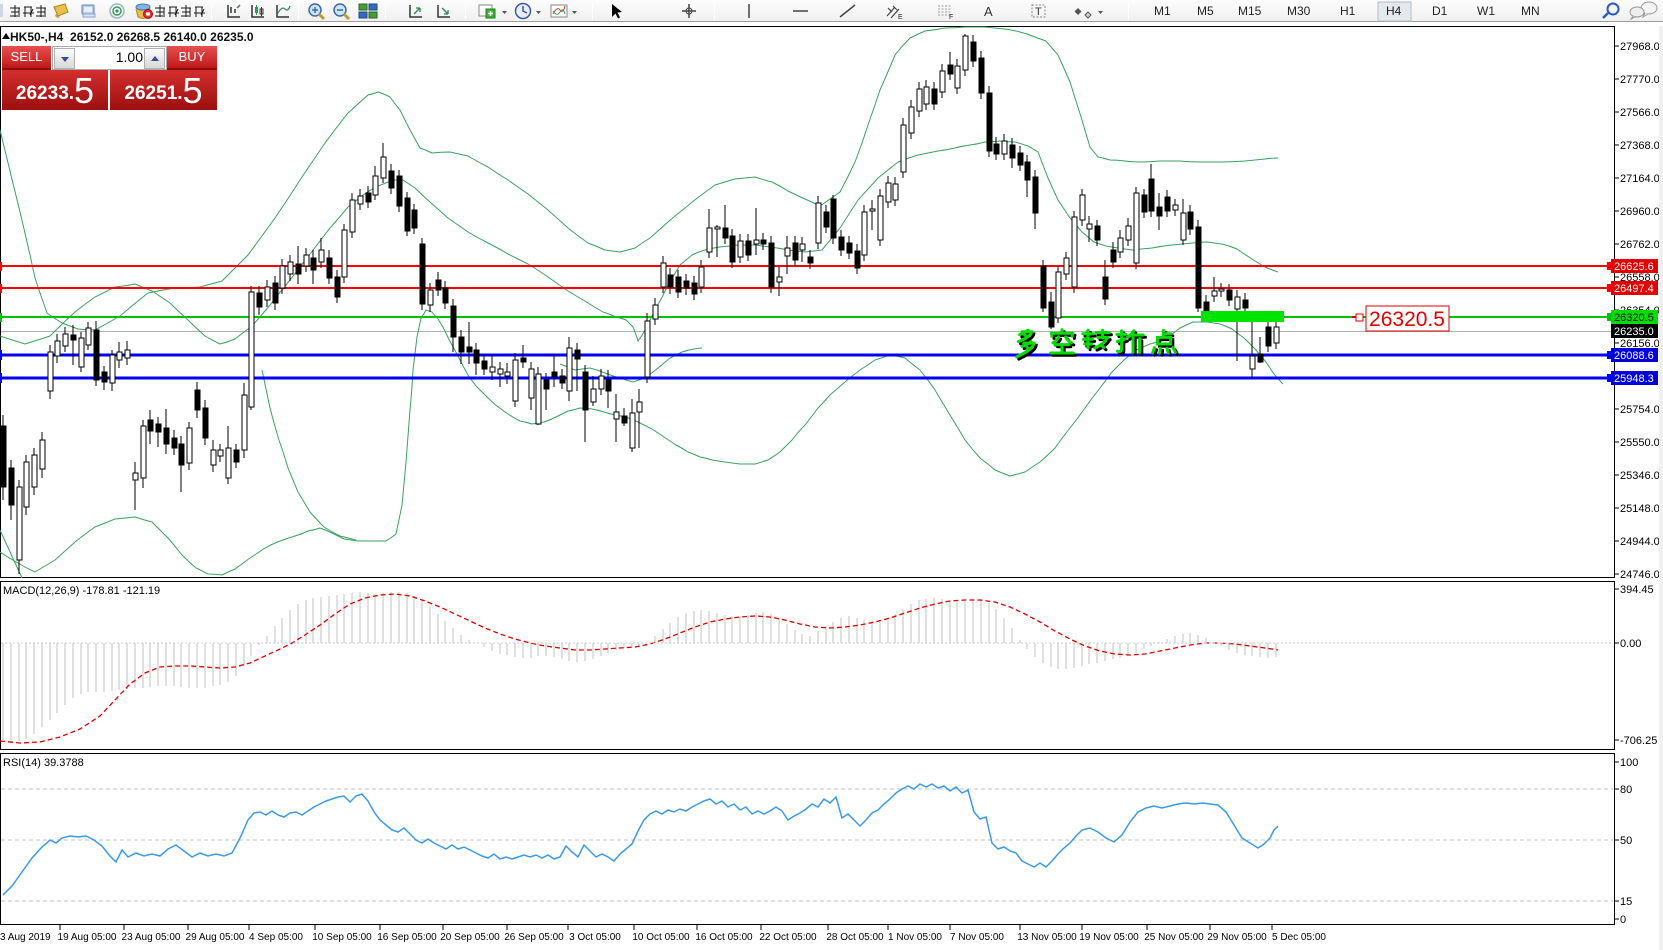 The width and height of the screenshot is (1663, 950). I want to click on svg-text: 0, so click(1623, 920).